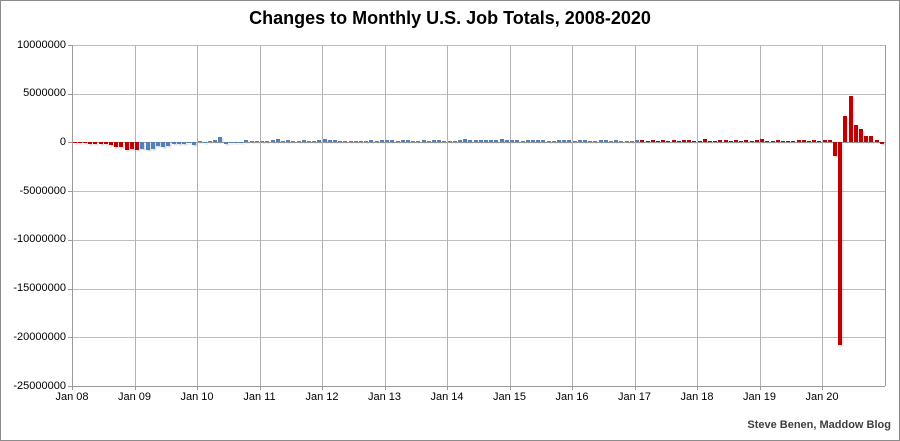  I want to click on y-axis-line, so click(72, 215).